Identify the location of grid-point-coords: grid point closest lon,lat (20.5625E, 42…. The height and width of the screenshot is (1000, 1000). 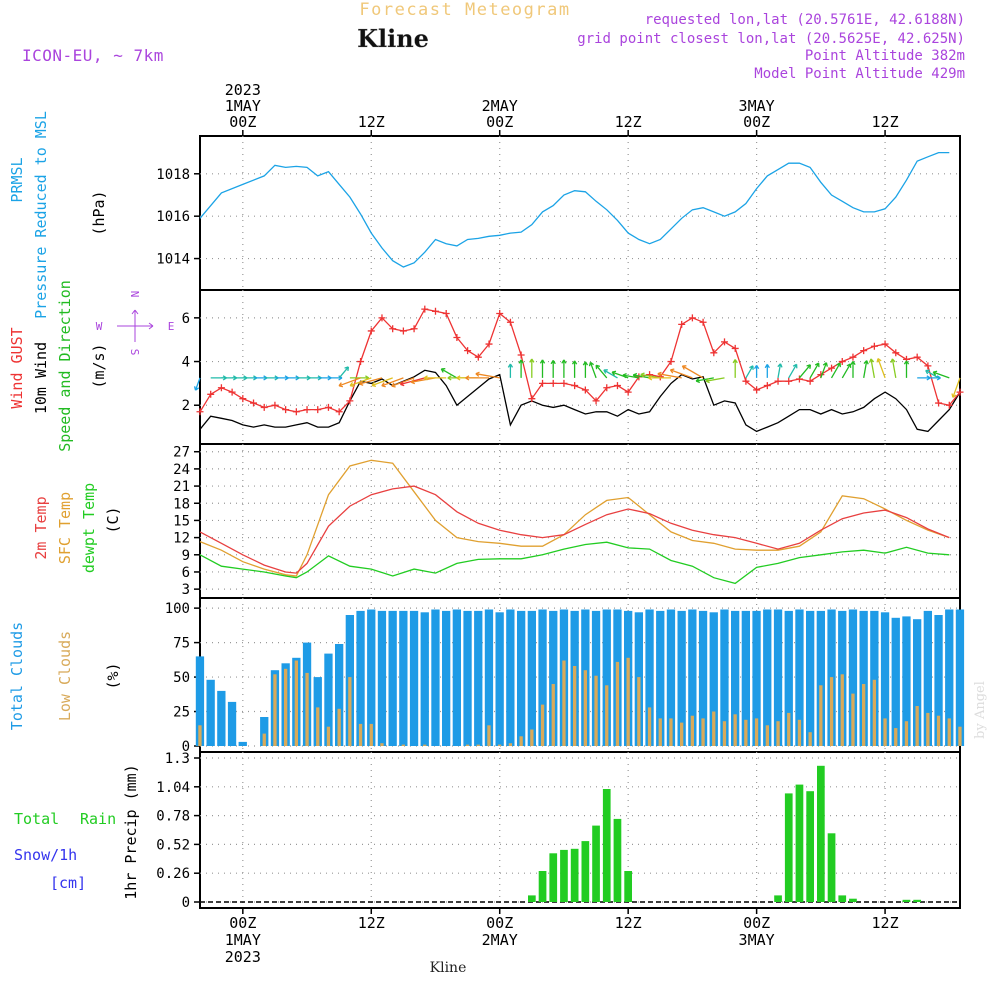
(771, 39).